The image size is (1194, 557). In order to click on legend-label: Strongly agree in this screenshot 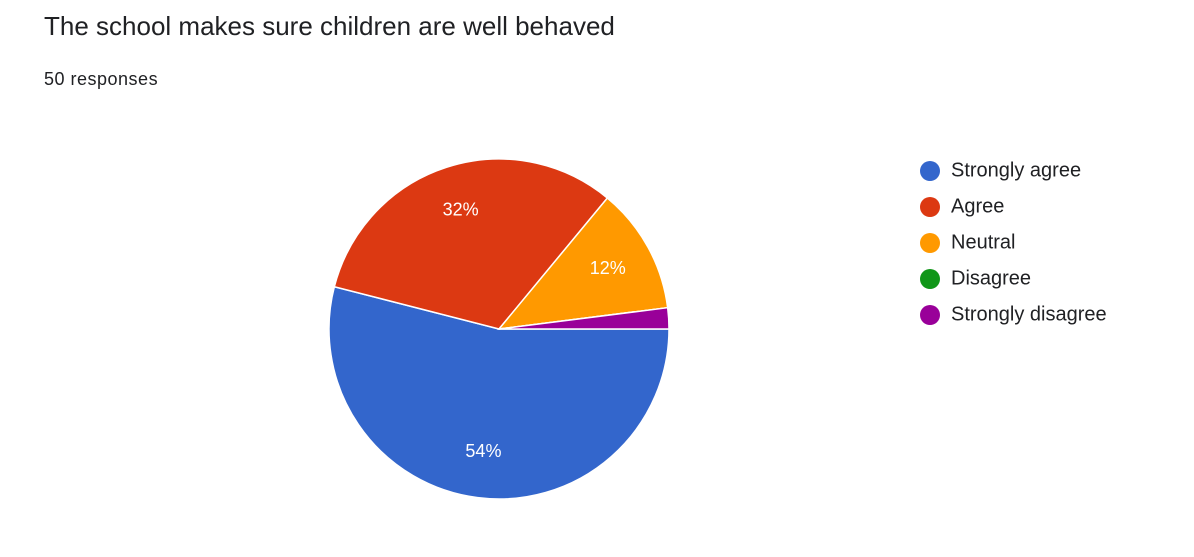, I will do `click(1016, 170)`.